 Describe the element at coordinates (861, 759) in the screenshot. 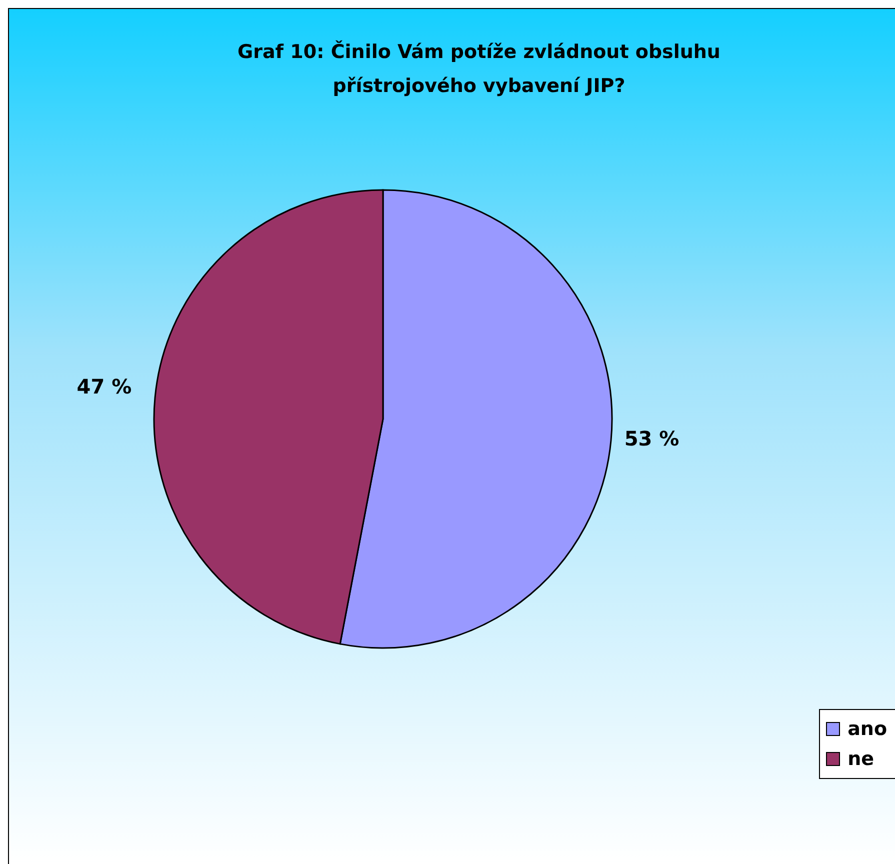

I see `legend-label: ne` at that location.